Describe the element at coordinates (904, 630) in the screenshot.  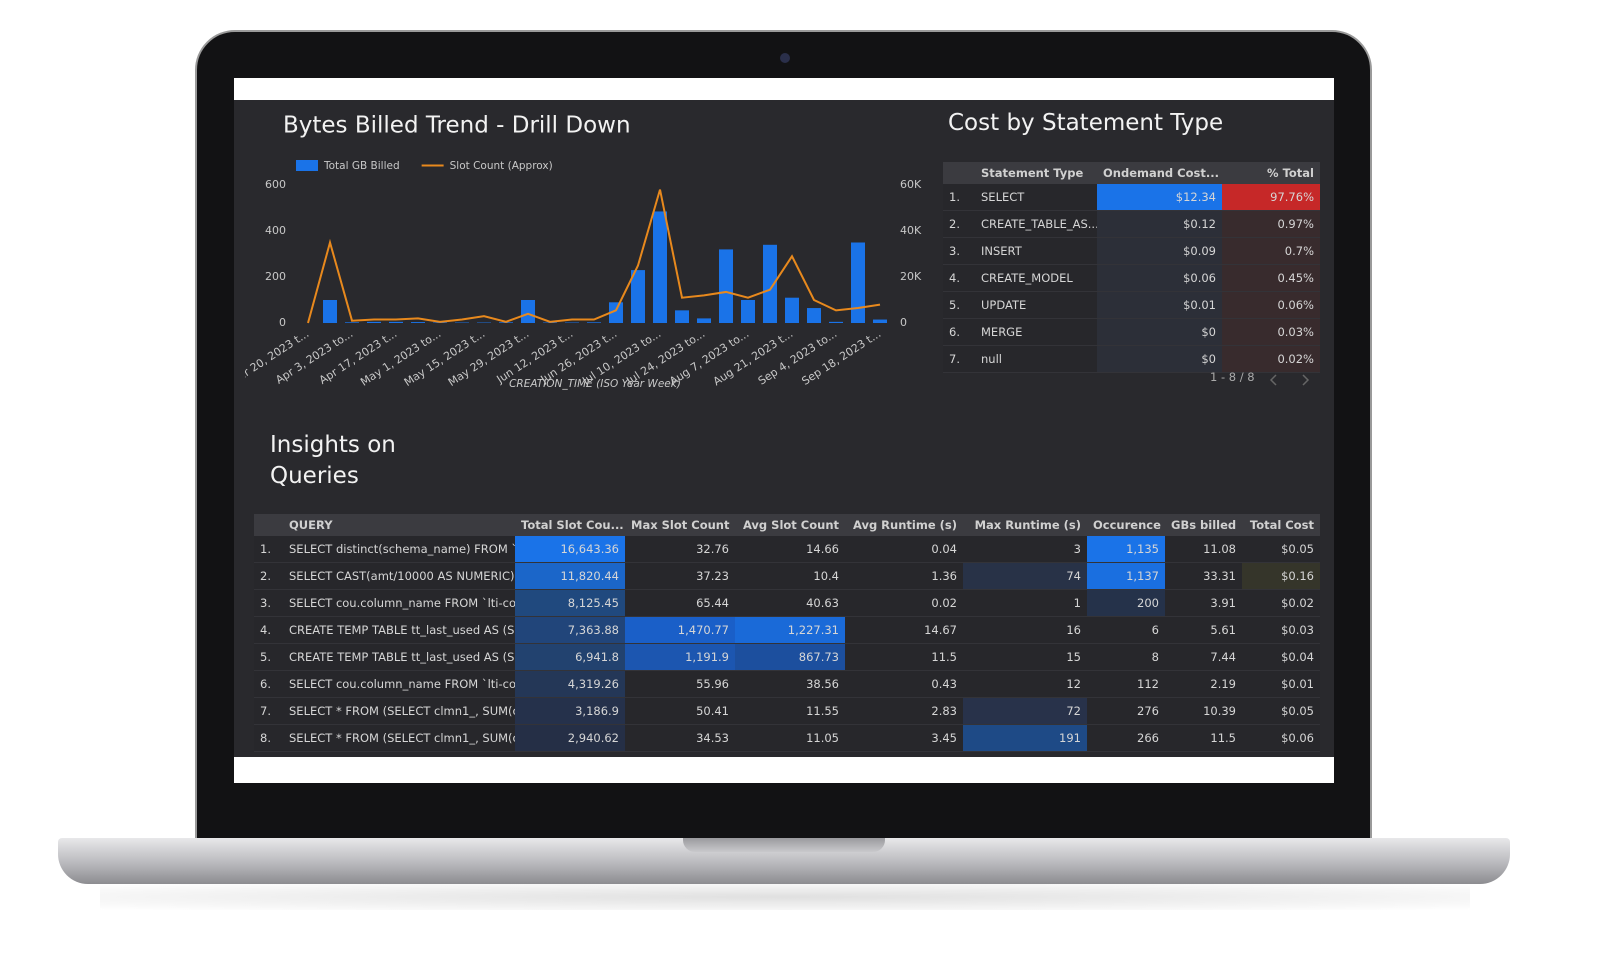
I see `table-cell: 14.67` at that location.